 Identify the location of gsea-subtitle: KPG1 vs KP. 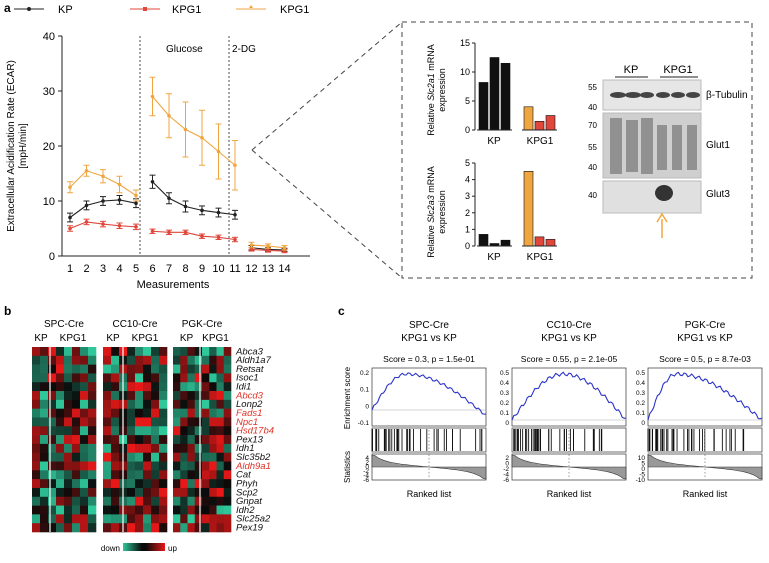
(569, 338).